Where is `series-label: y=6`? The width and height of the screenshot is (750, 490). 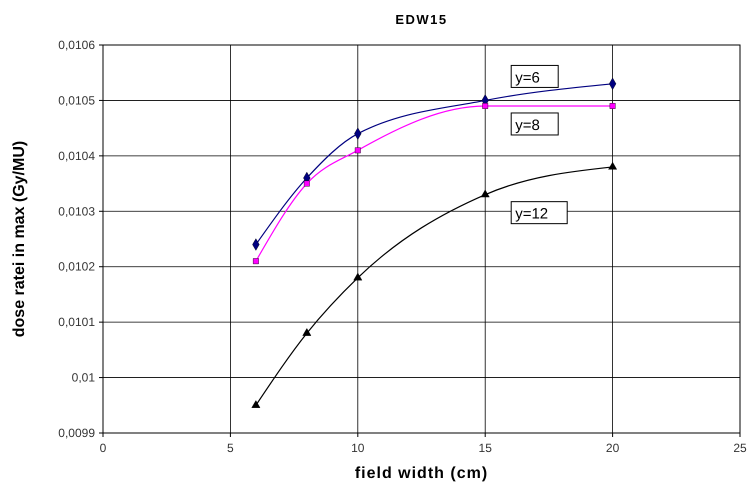
series-label: y=6 is located at coordinates (527, 77).